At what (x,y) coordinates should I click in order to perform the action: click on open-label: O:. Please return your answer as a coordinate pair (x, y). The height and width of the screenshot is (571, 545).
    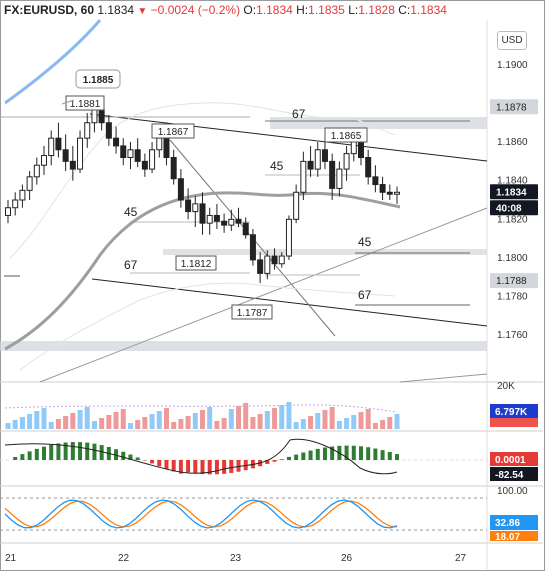
    Looking at the image, I should click on (250, 10).